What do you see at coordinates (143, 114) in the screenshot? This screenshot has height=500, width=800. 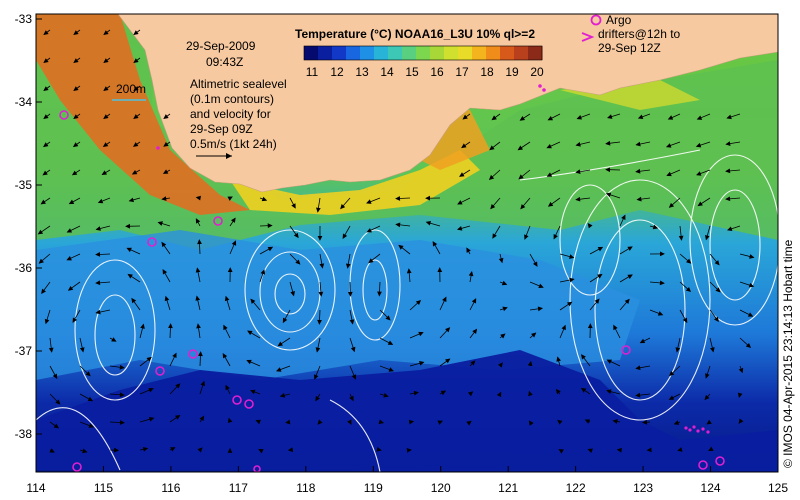 I see `leeuwin-current` at bounding box center [143, 114].